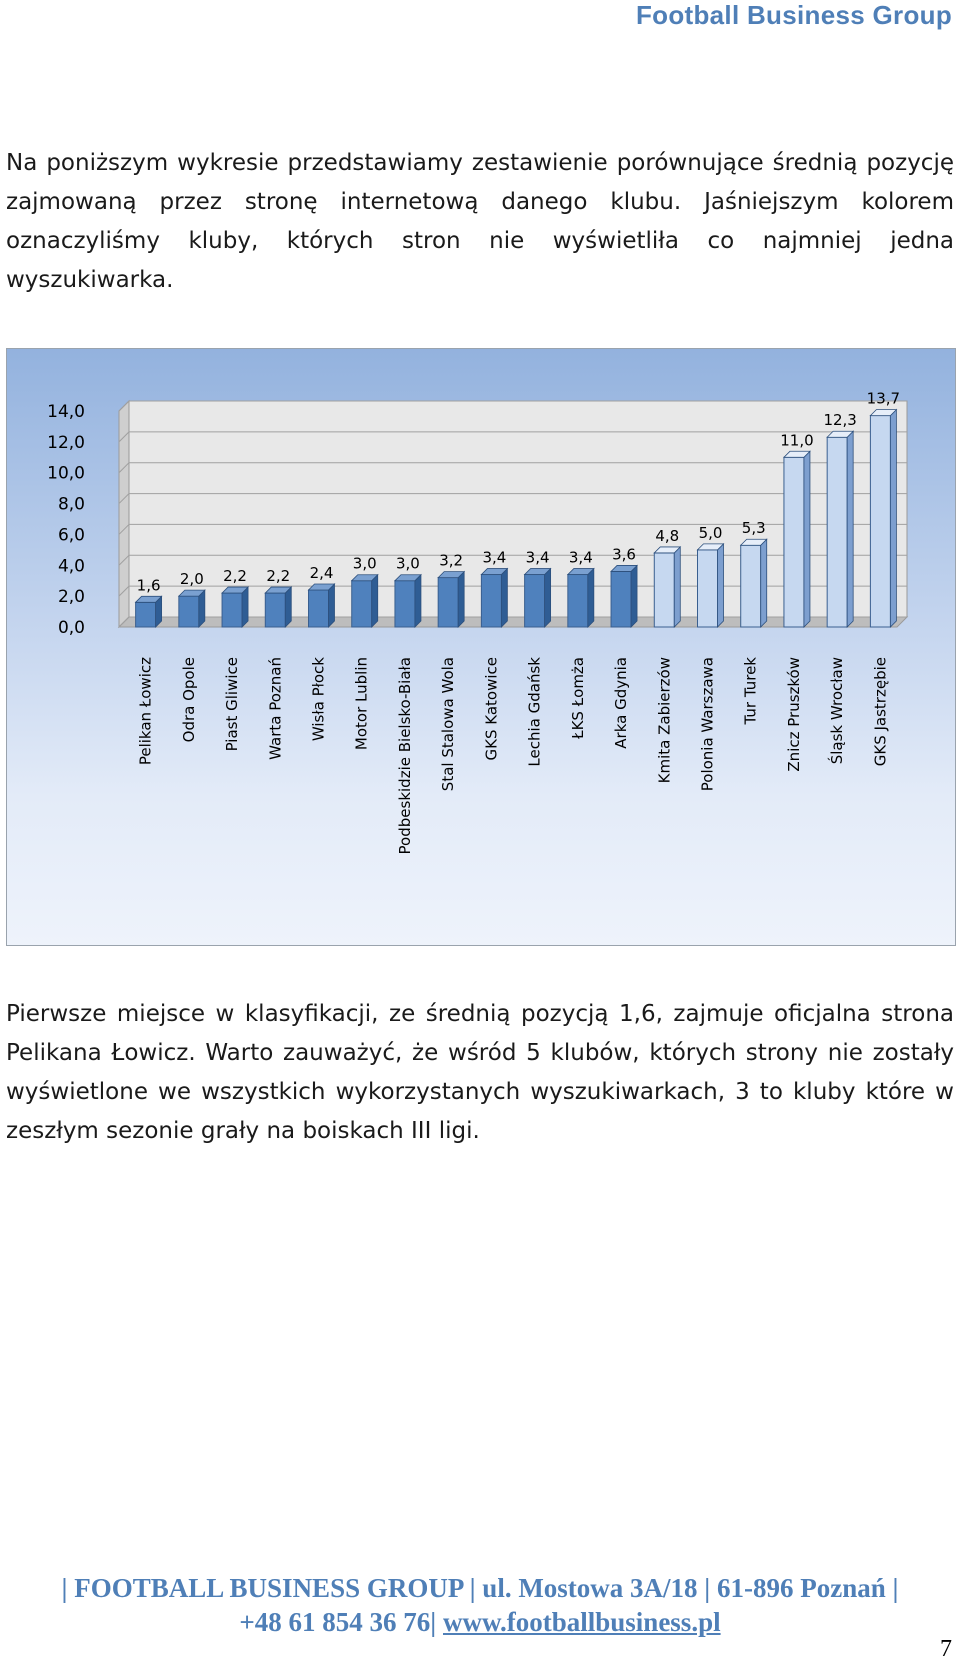 This screenshot has height=1667, width=960. I want to click on x-category-label: Lechia Gdańsk, so click(535, 712).